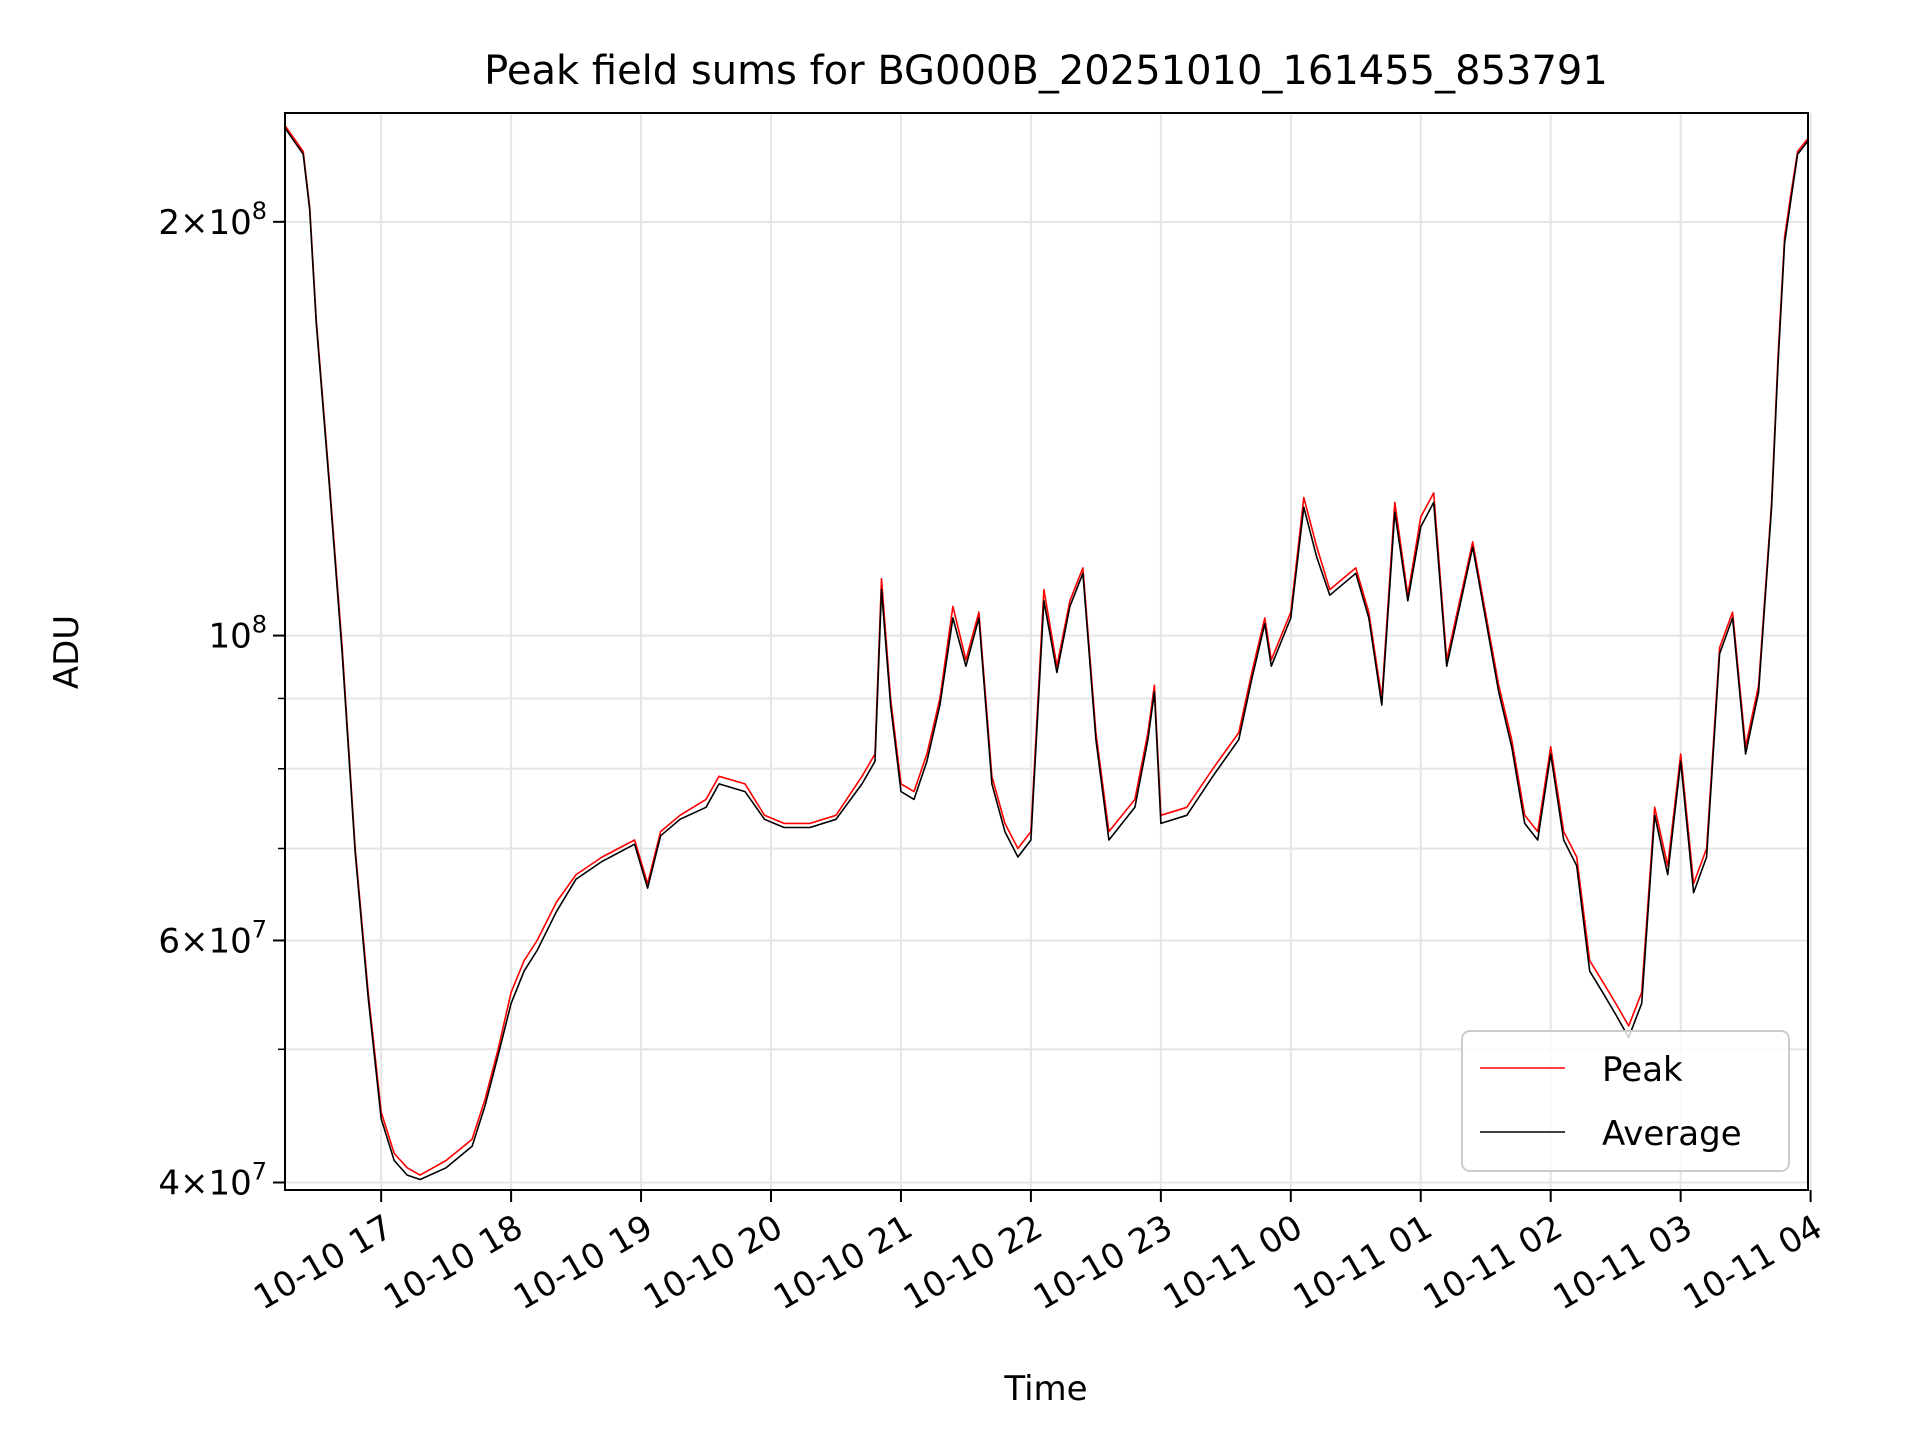 The height and width of the screenshot is (1440, 1920). What do you see at coordinates (221, 700) in the screenshot?
I see `y-axis: 4×107 6×107 108 2×108` at bounding box center [221, 700].